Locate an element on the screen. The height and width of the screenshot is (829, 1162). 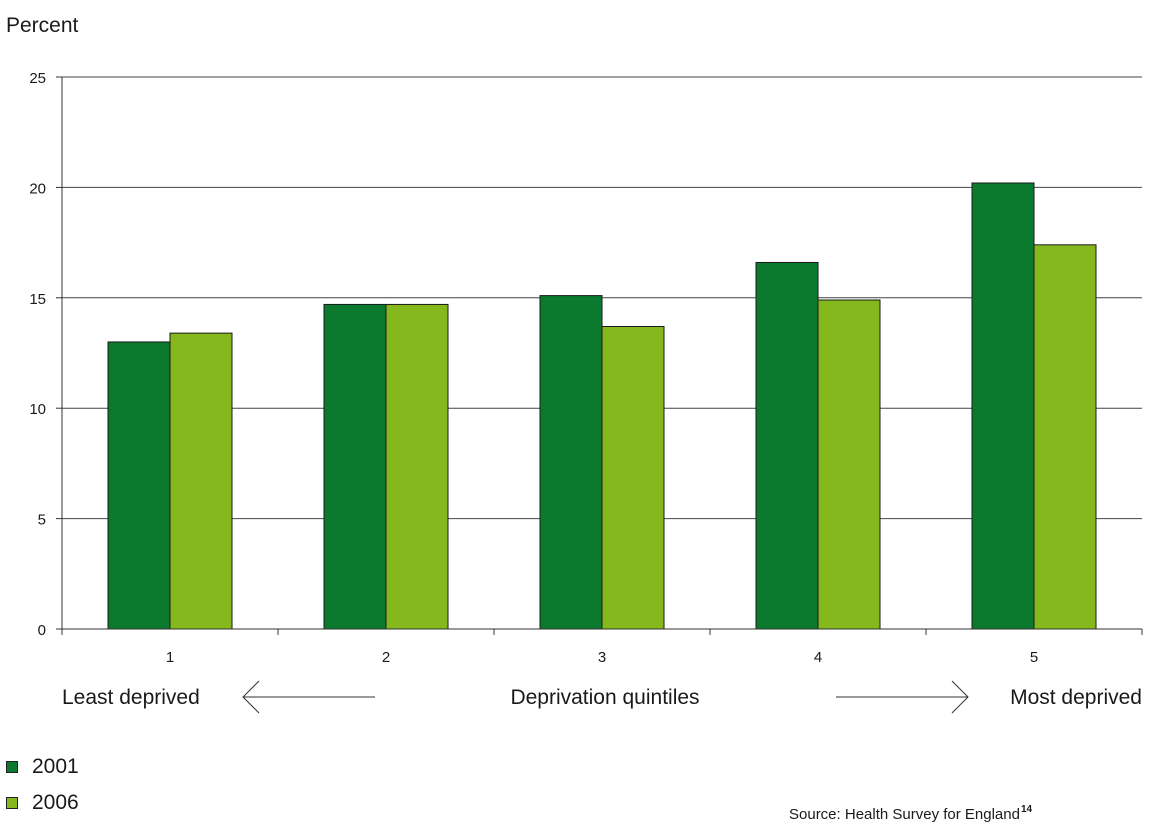
x-tick-label-4: 4 is located at coordinates (818, 657).